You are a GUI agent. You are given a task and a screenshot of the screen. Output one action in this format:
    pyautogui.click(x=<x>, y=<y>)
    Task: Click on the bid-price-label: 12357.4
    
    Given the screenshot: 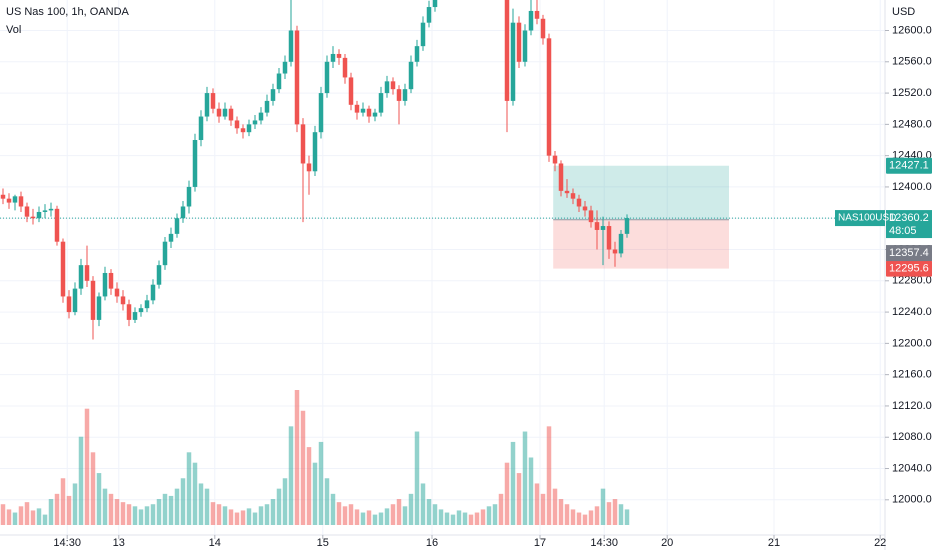 What is the action you would take?
    pyautogui.click(x=909, y=253)
    